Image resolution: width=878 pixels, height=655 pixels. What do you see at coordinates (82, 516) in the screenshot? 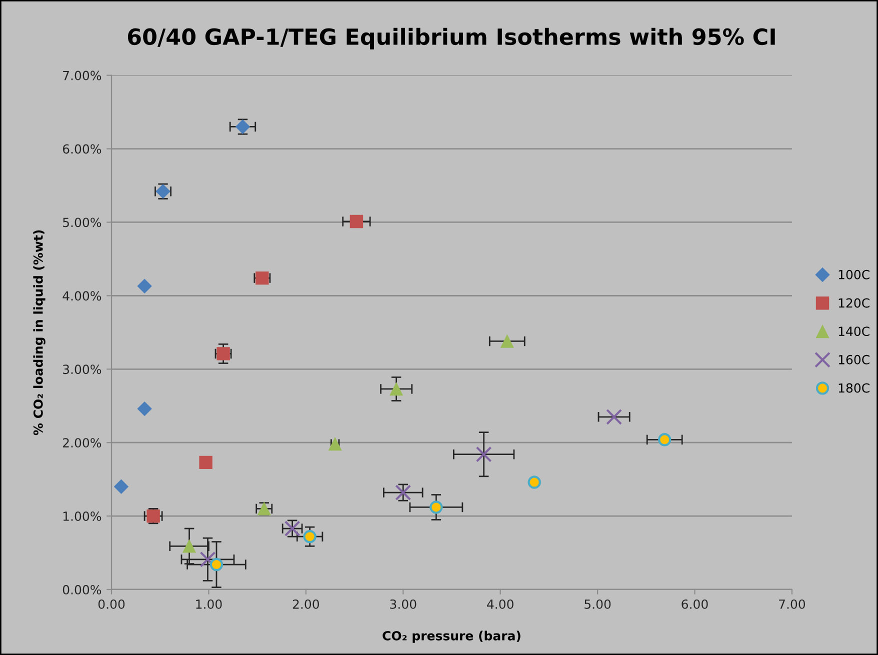
I see `y-tick-label: 1.00%` at bounding box center [82, 516].